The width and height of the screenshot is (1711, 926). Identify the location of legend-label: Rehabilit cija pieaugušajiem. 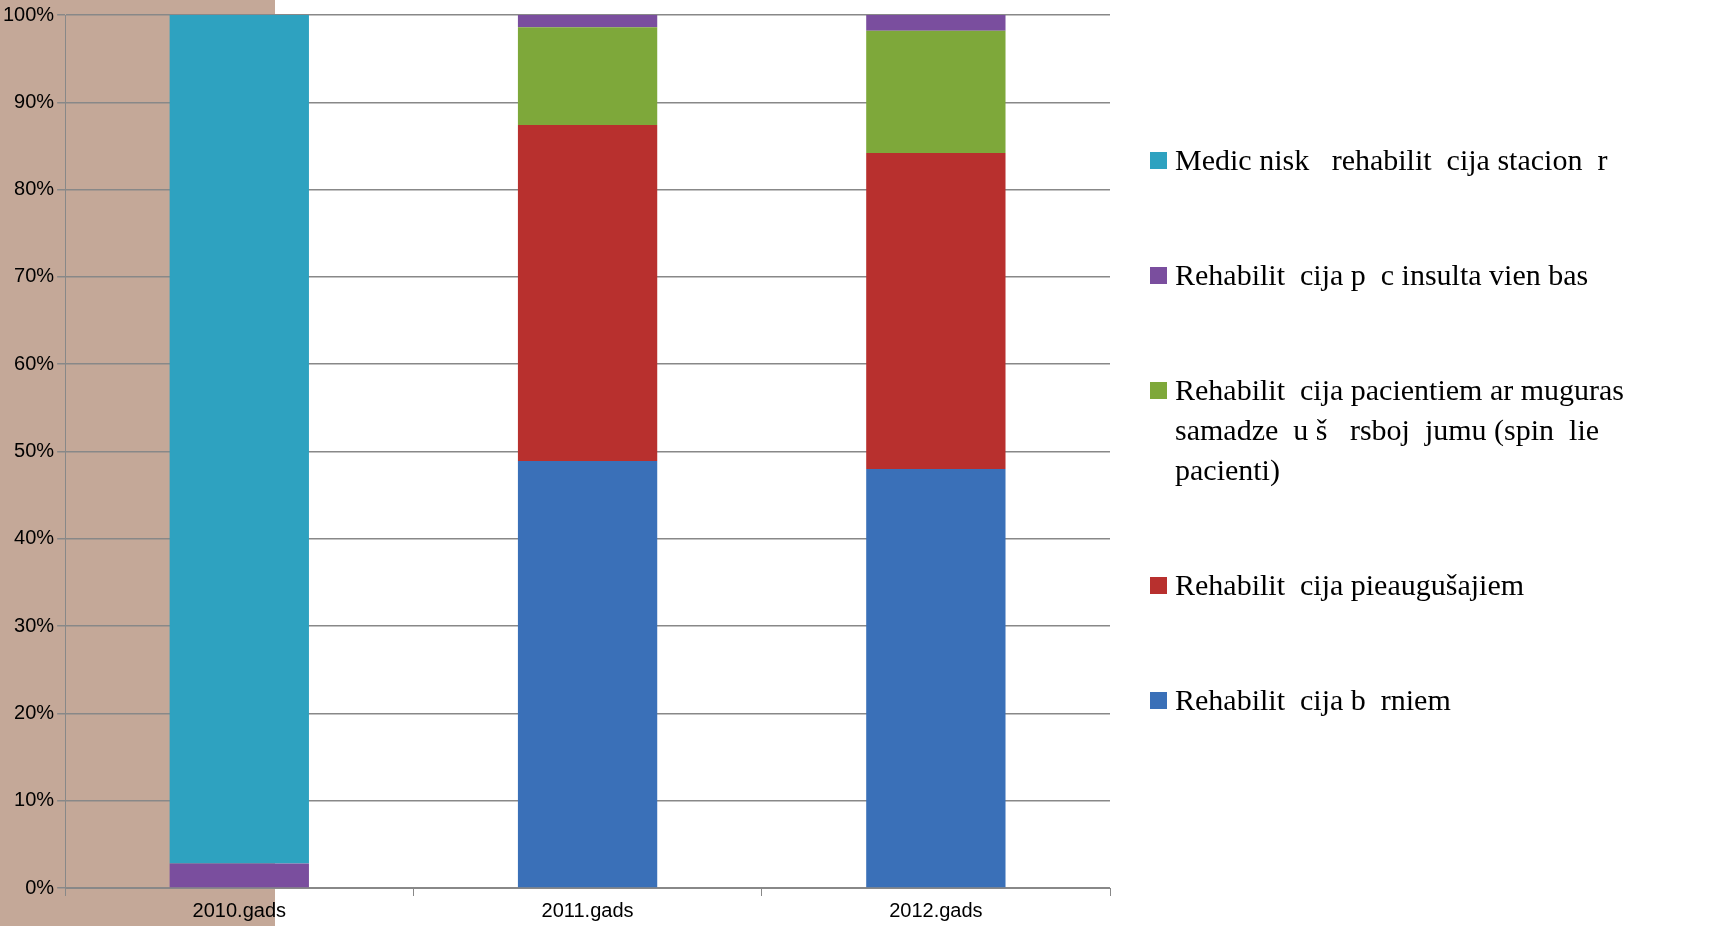
(1350, 585).